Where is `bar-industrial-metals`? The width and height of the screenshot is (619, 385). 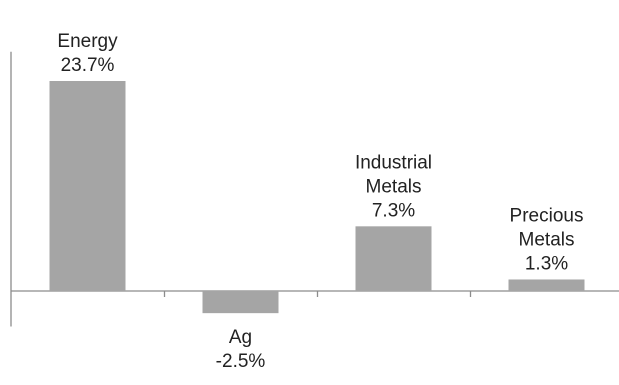 bar-industrial-metals is located at coordinates (393, 258).